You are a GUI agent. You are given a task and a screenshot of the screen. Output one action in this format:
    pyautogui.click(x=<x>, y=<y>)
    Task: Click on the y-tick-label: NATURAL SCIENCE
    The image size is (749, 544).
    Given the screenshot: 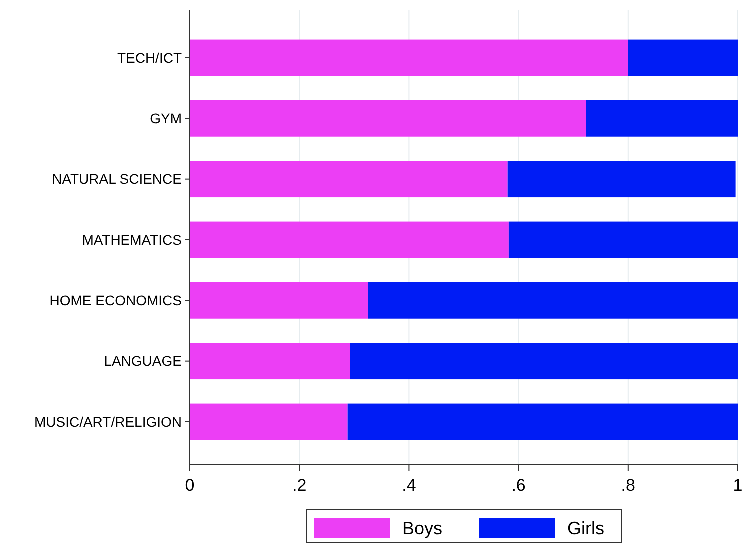 What is the action you would take?
    pyautogui.click(x=117, y=179)
    